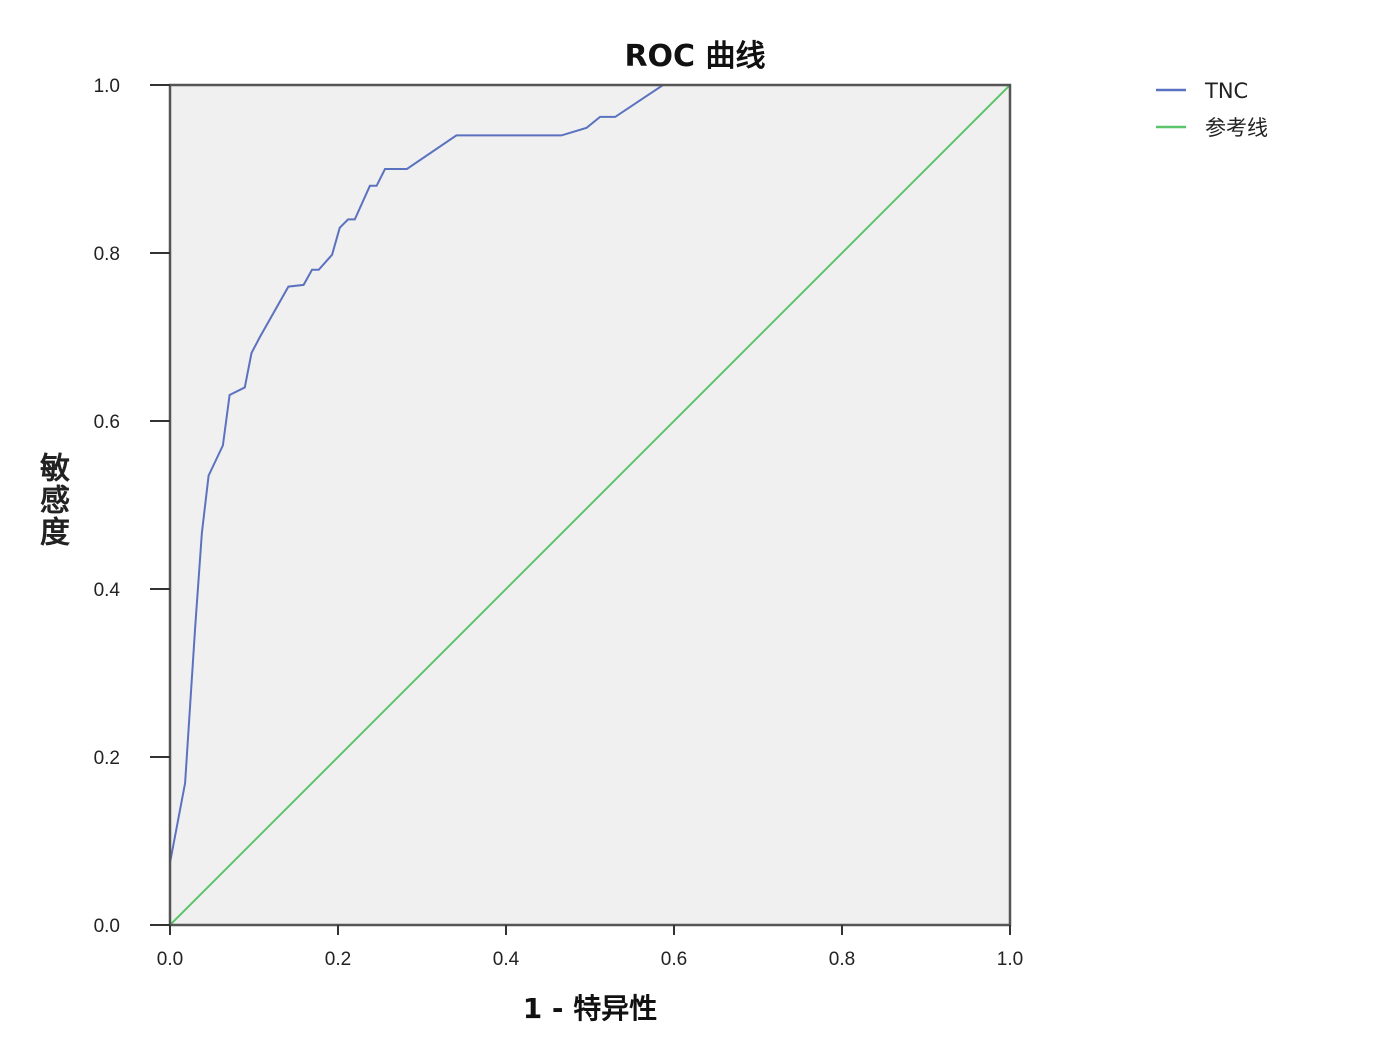  I want to click on y-tick-label: 0.2, so click(107, 758).